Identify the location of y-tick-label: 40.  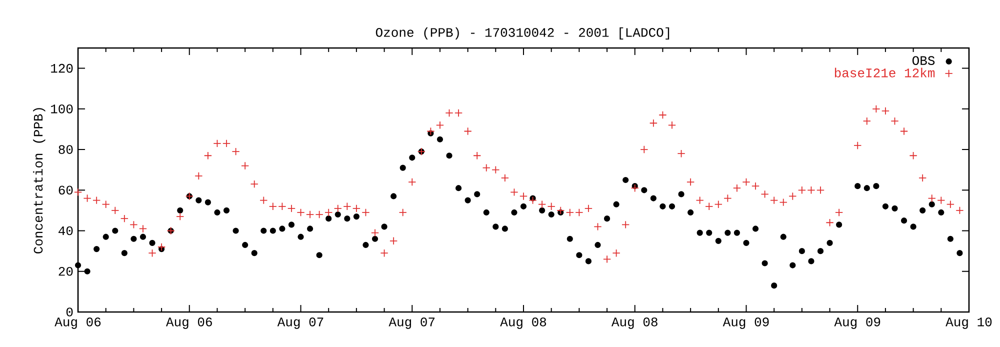
(65, 231).